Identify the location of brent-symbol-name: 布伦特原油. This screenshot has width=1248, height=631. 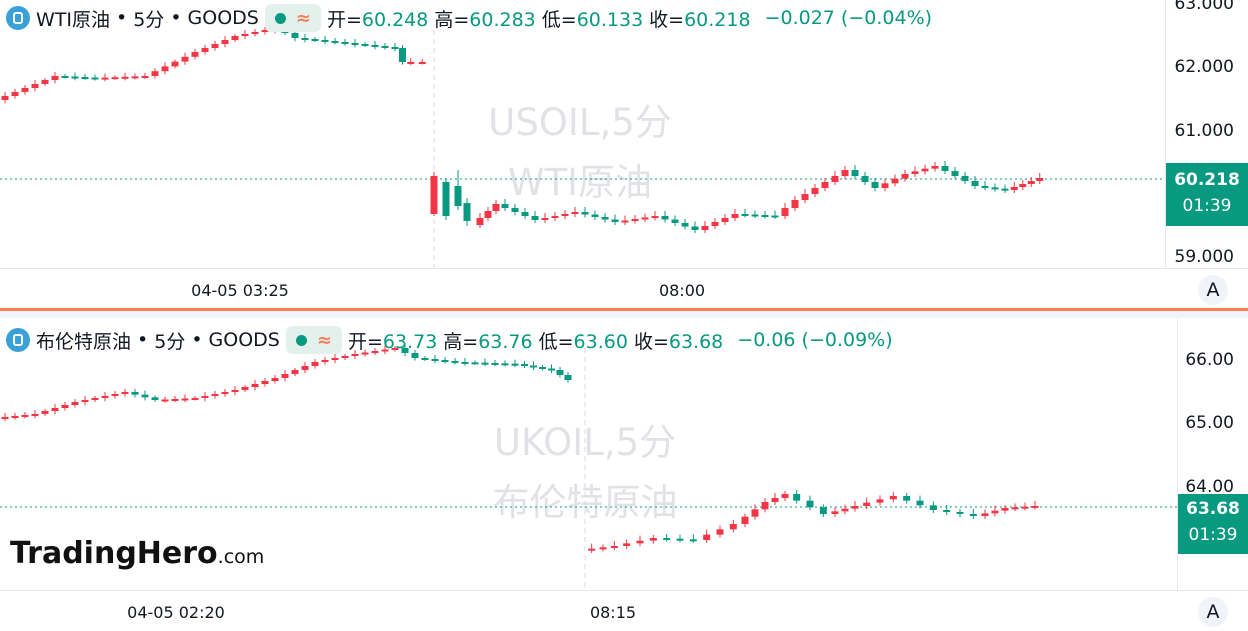
(84, 341).